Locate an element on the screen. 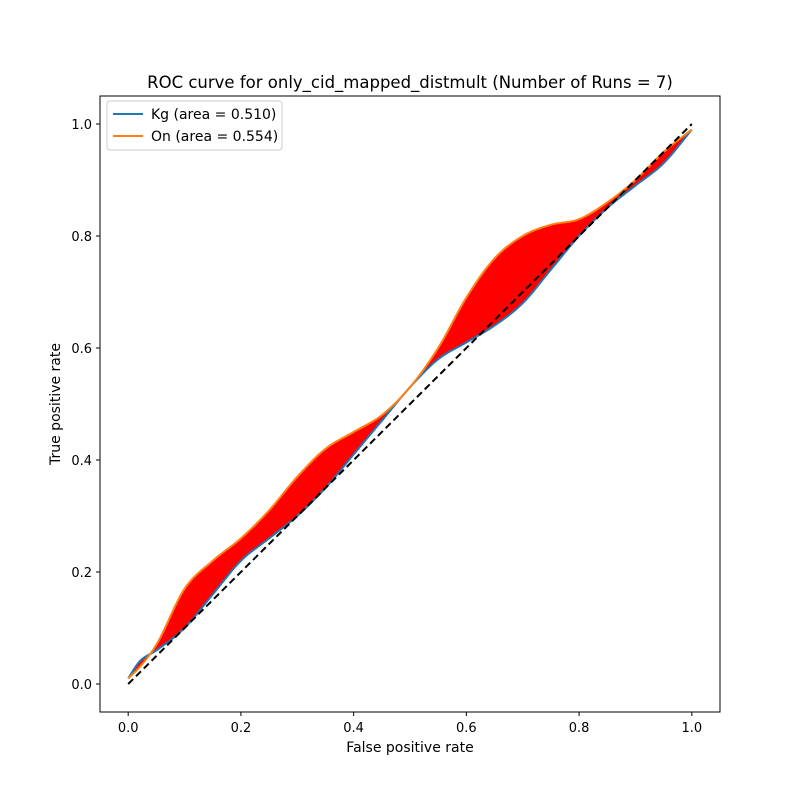 The image size is (800, 800). y-tick-label: 0.0 is located at coordinates (81, 685).